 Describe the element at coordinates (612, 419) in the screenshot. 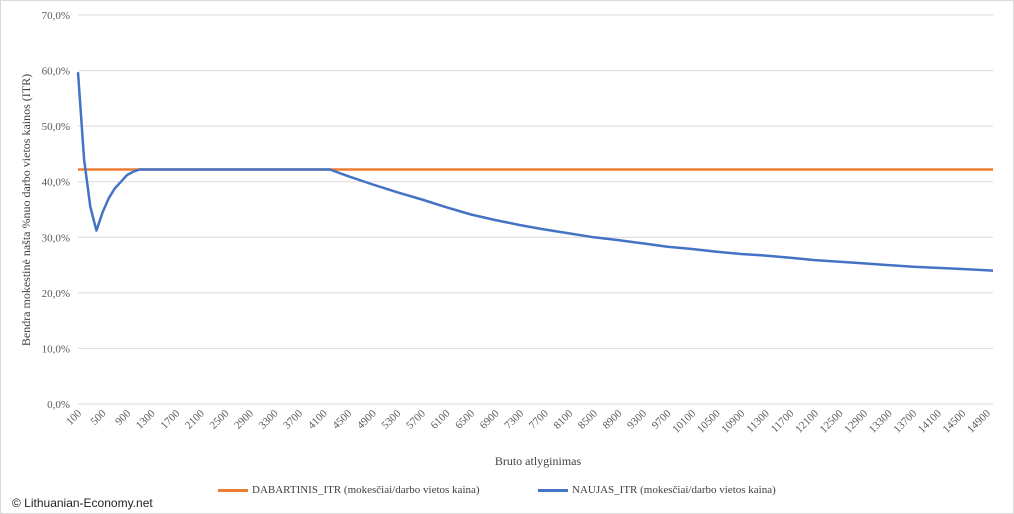

I see `x-tick-label: 8900` at that location.